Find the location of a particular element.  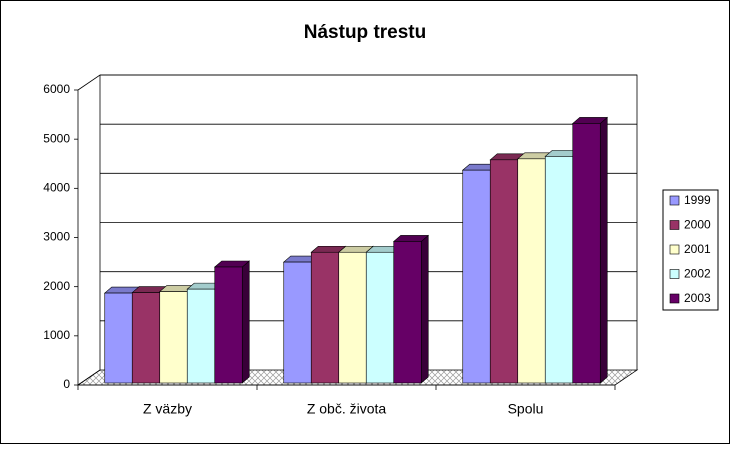

legend-label: 1999 is located at coordinates (697, 200).